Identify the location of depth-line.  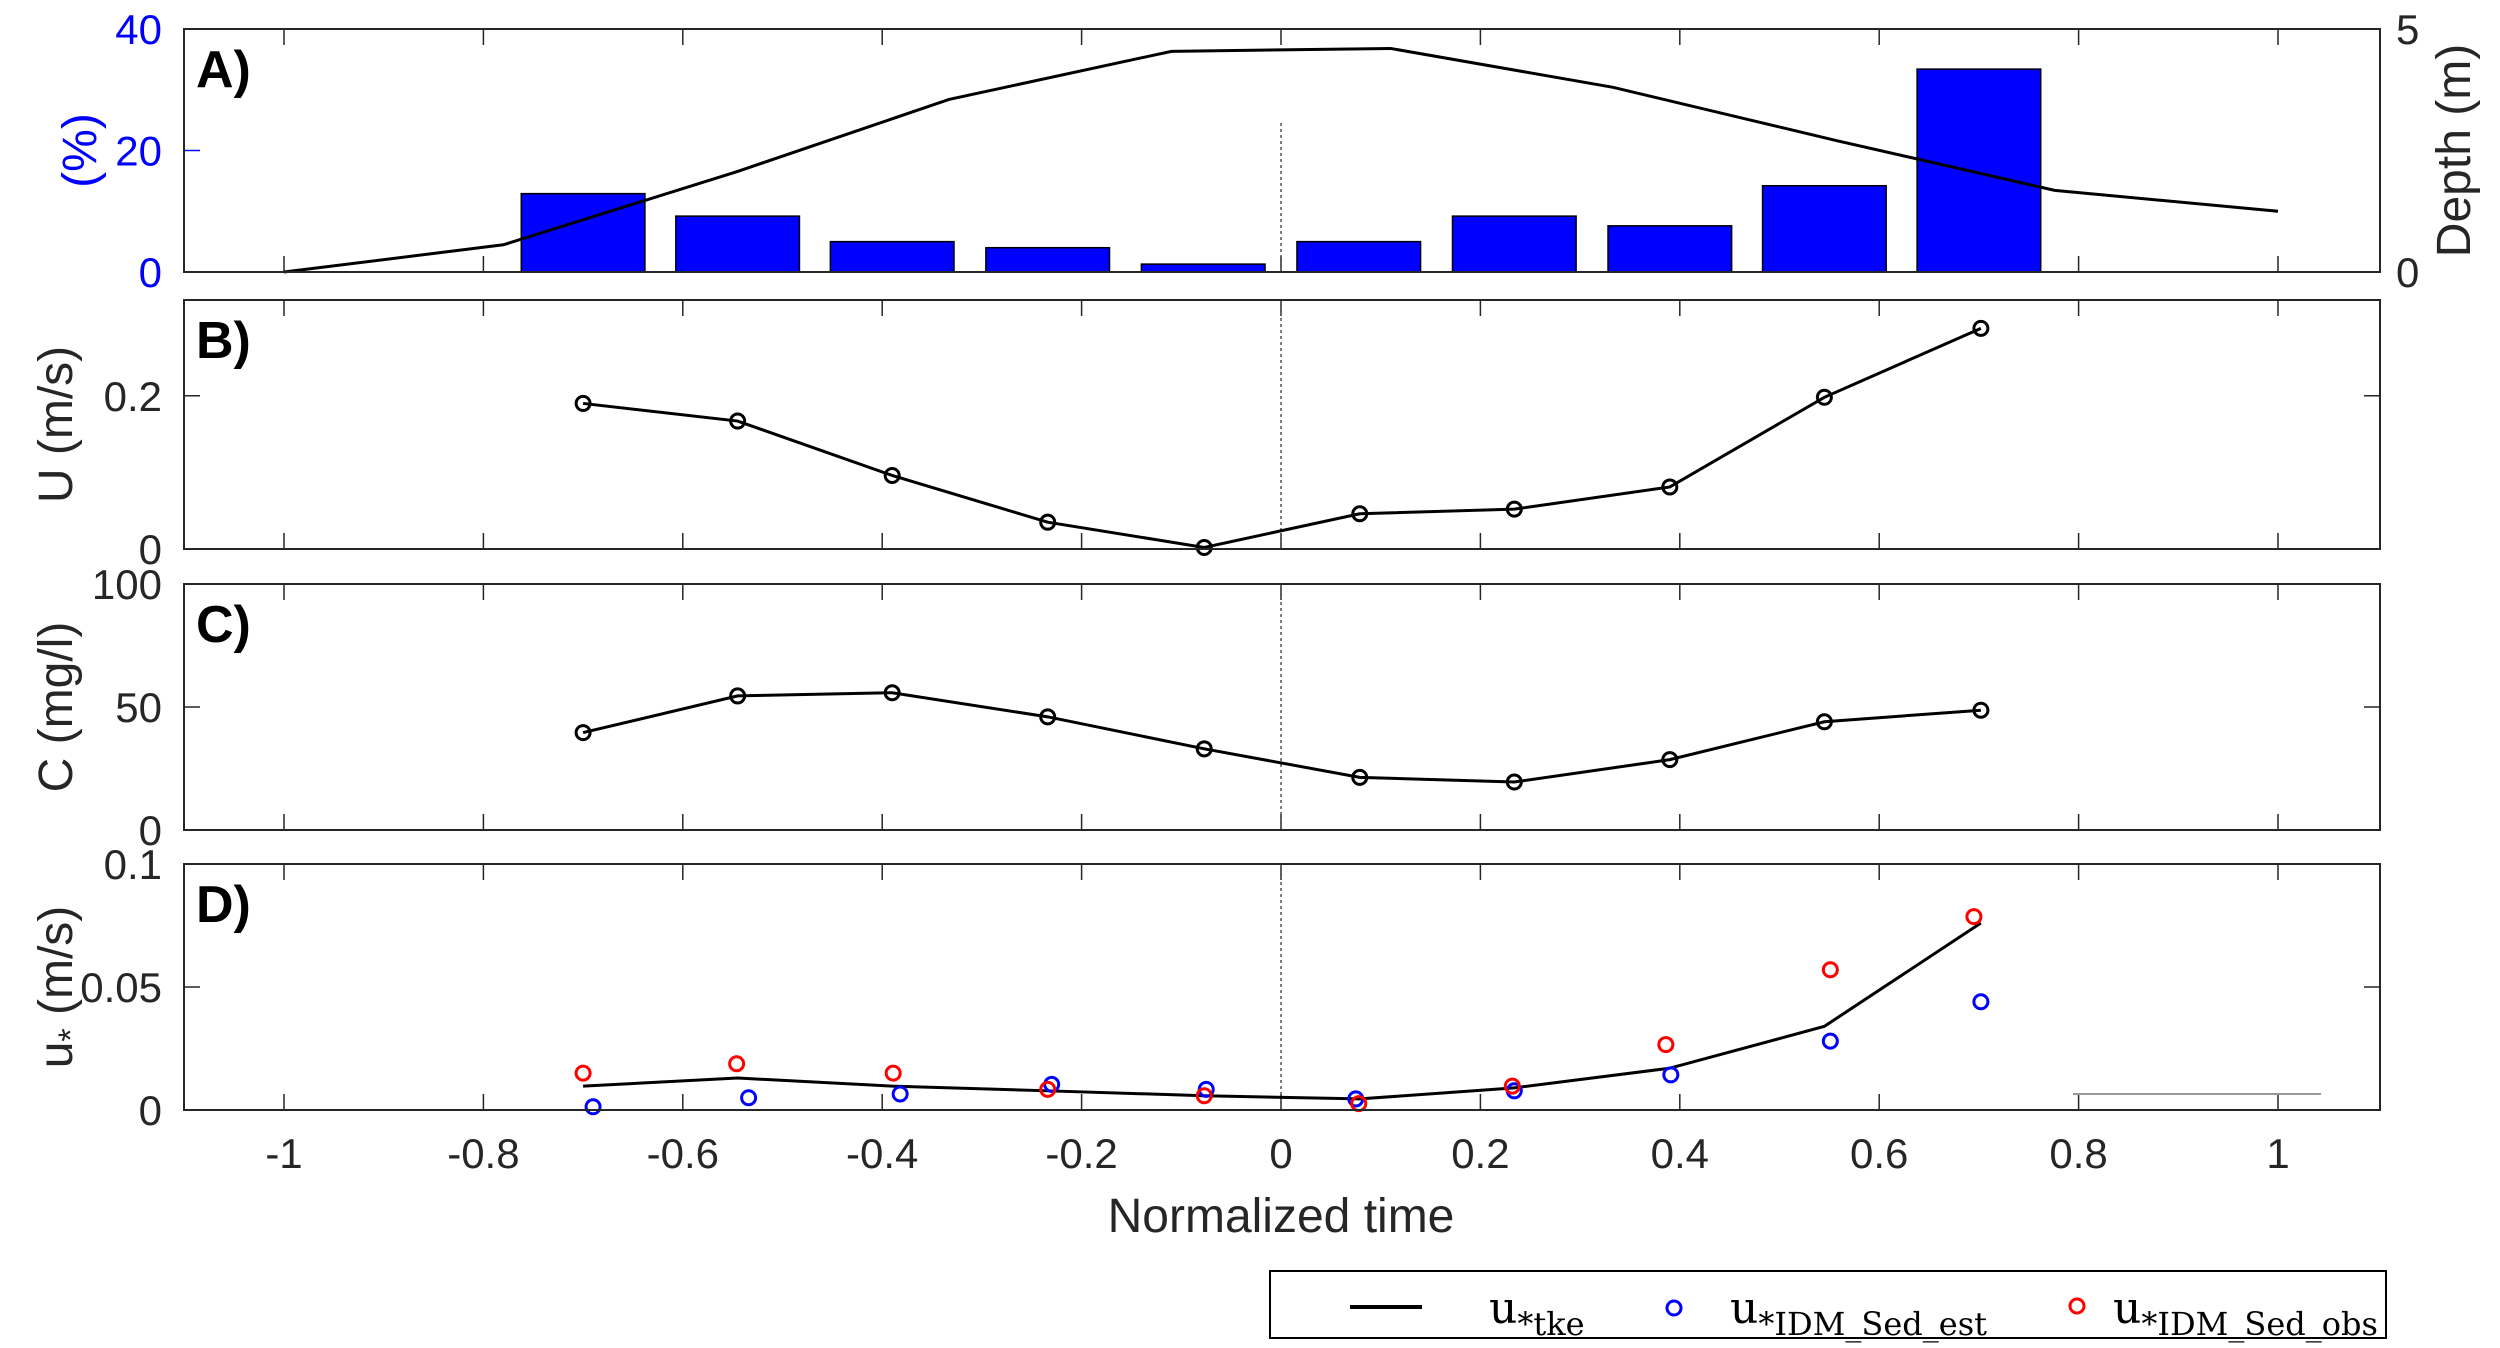
(1281, 160).